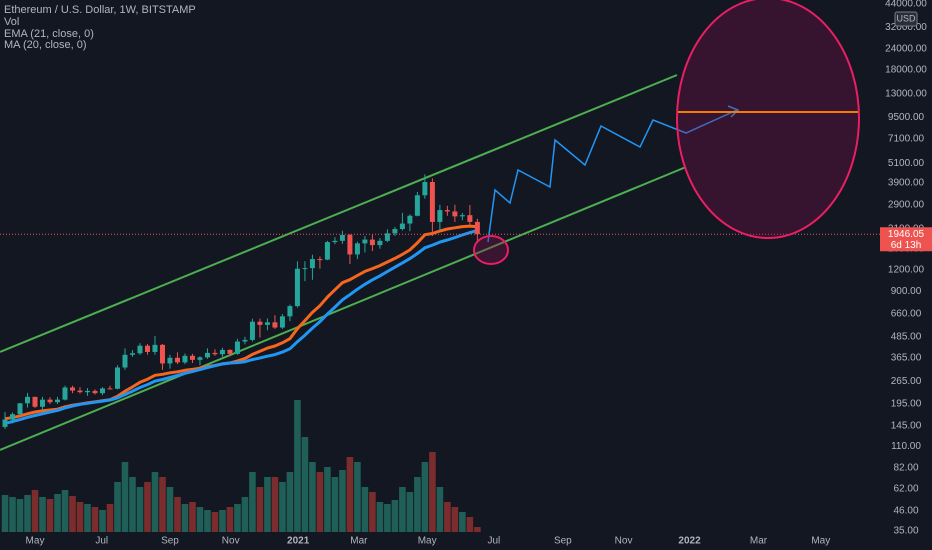 The image size is (932, 550). What do you see at coordinates (905, 488) in the screenshot?
I see `y-tick-label: 62.00` at bounding box center [905, 488].